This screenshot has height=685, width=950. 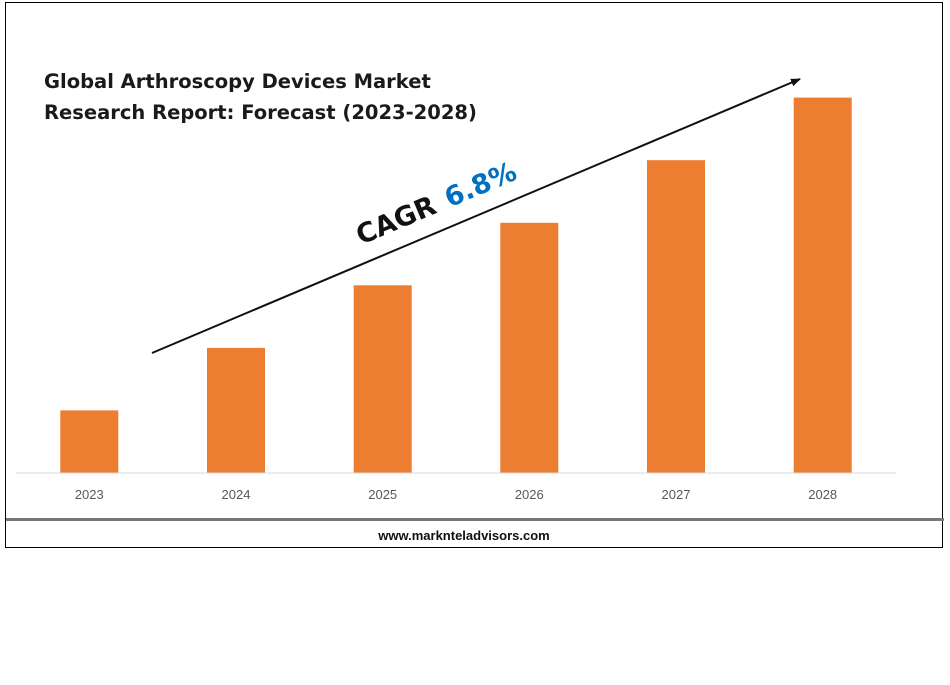 I want to click on bar-2028, so click(x=822, y=285).